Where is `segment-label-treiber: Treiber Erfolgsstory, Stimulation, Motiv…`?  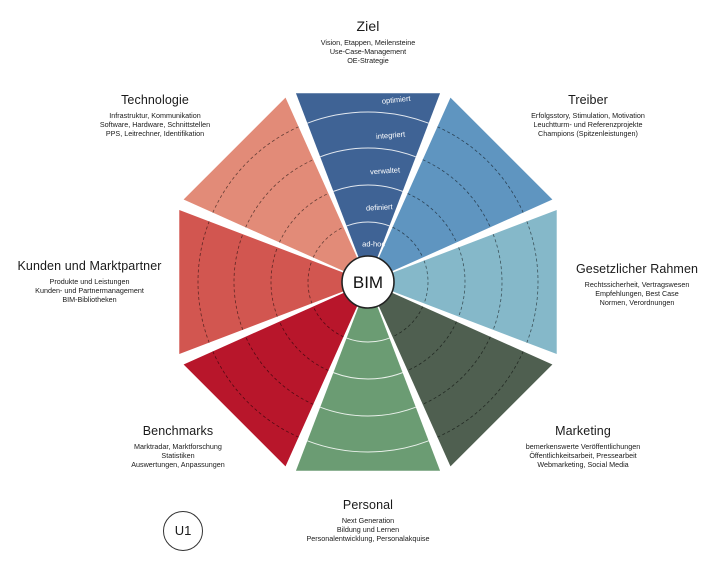
segment-label-treiber: Treiber Erfolgsstory, Stimulation, Motiv… is located at coordinates (588, 115).